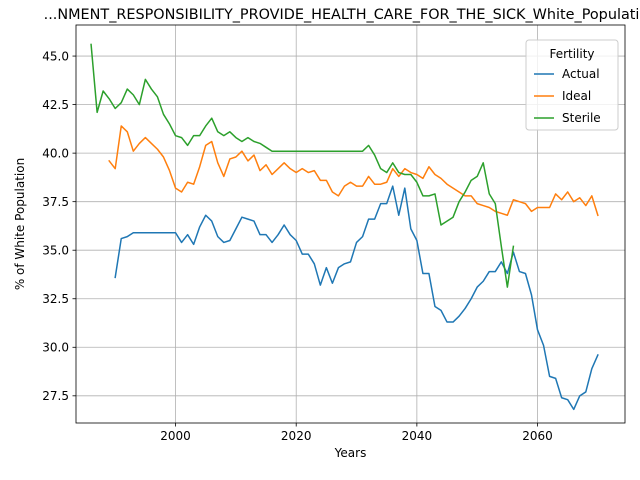 Image resolution: width=640 pixels, height=480 pixels. I want to click on legend-label-sterile: Sterile, so click(581, 118).